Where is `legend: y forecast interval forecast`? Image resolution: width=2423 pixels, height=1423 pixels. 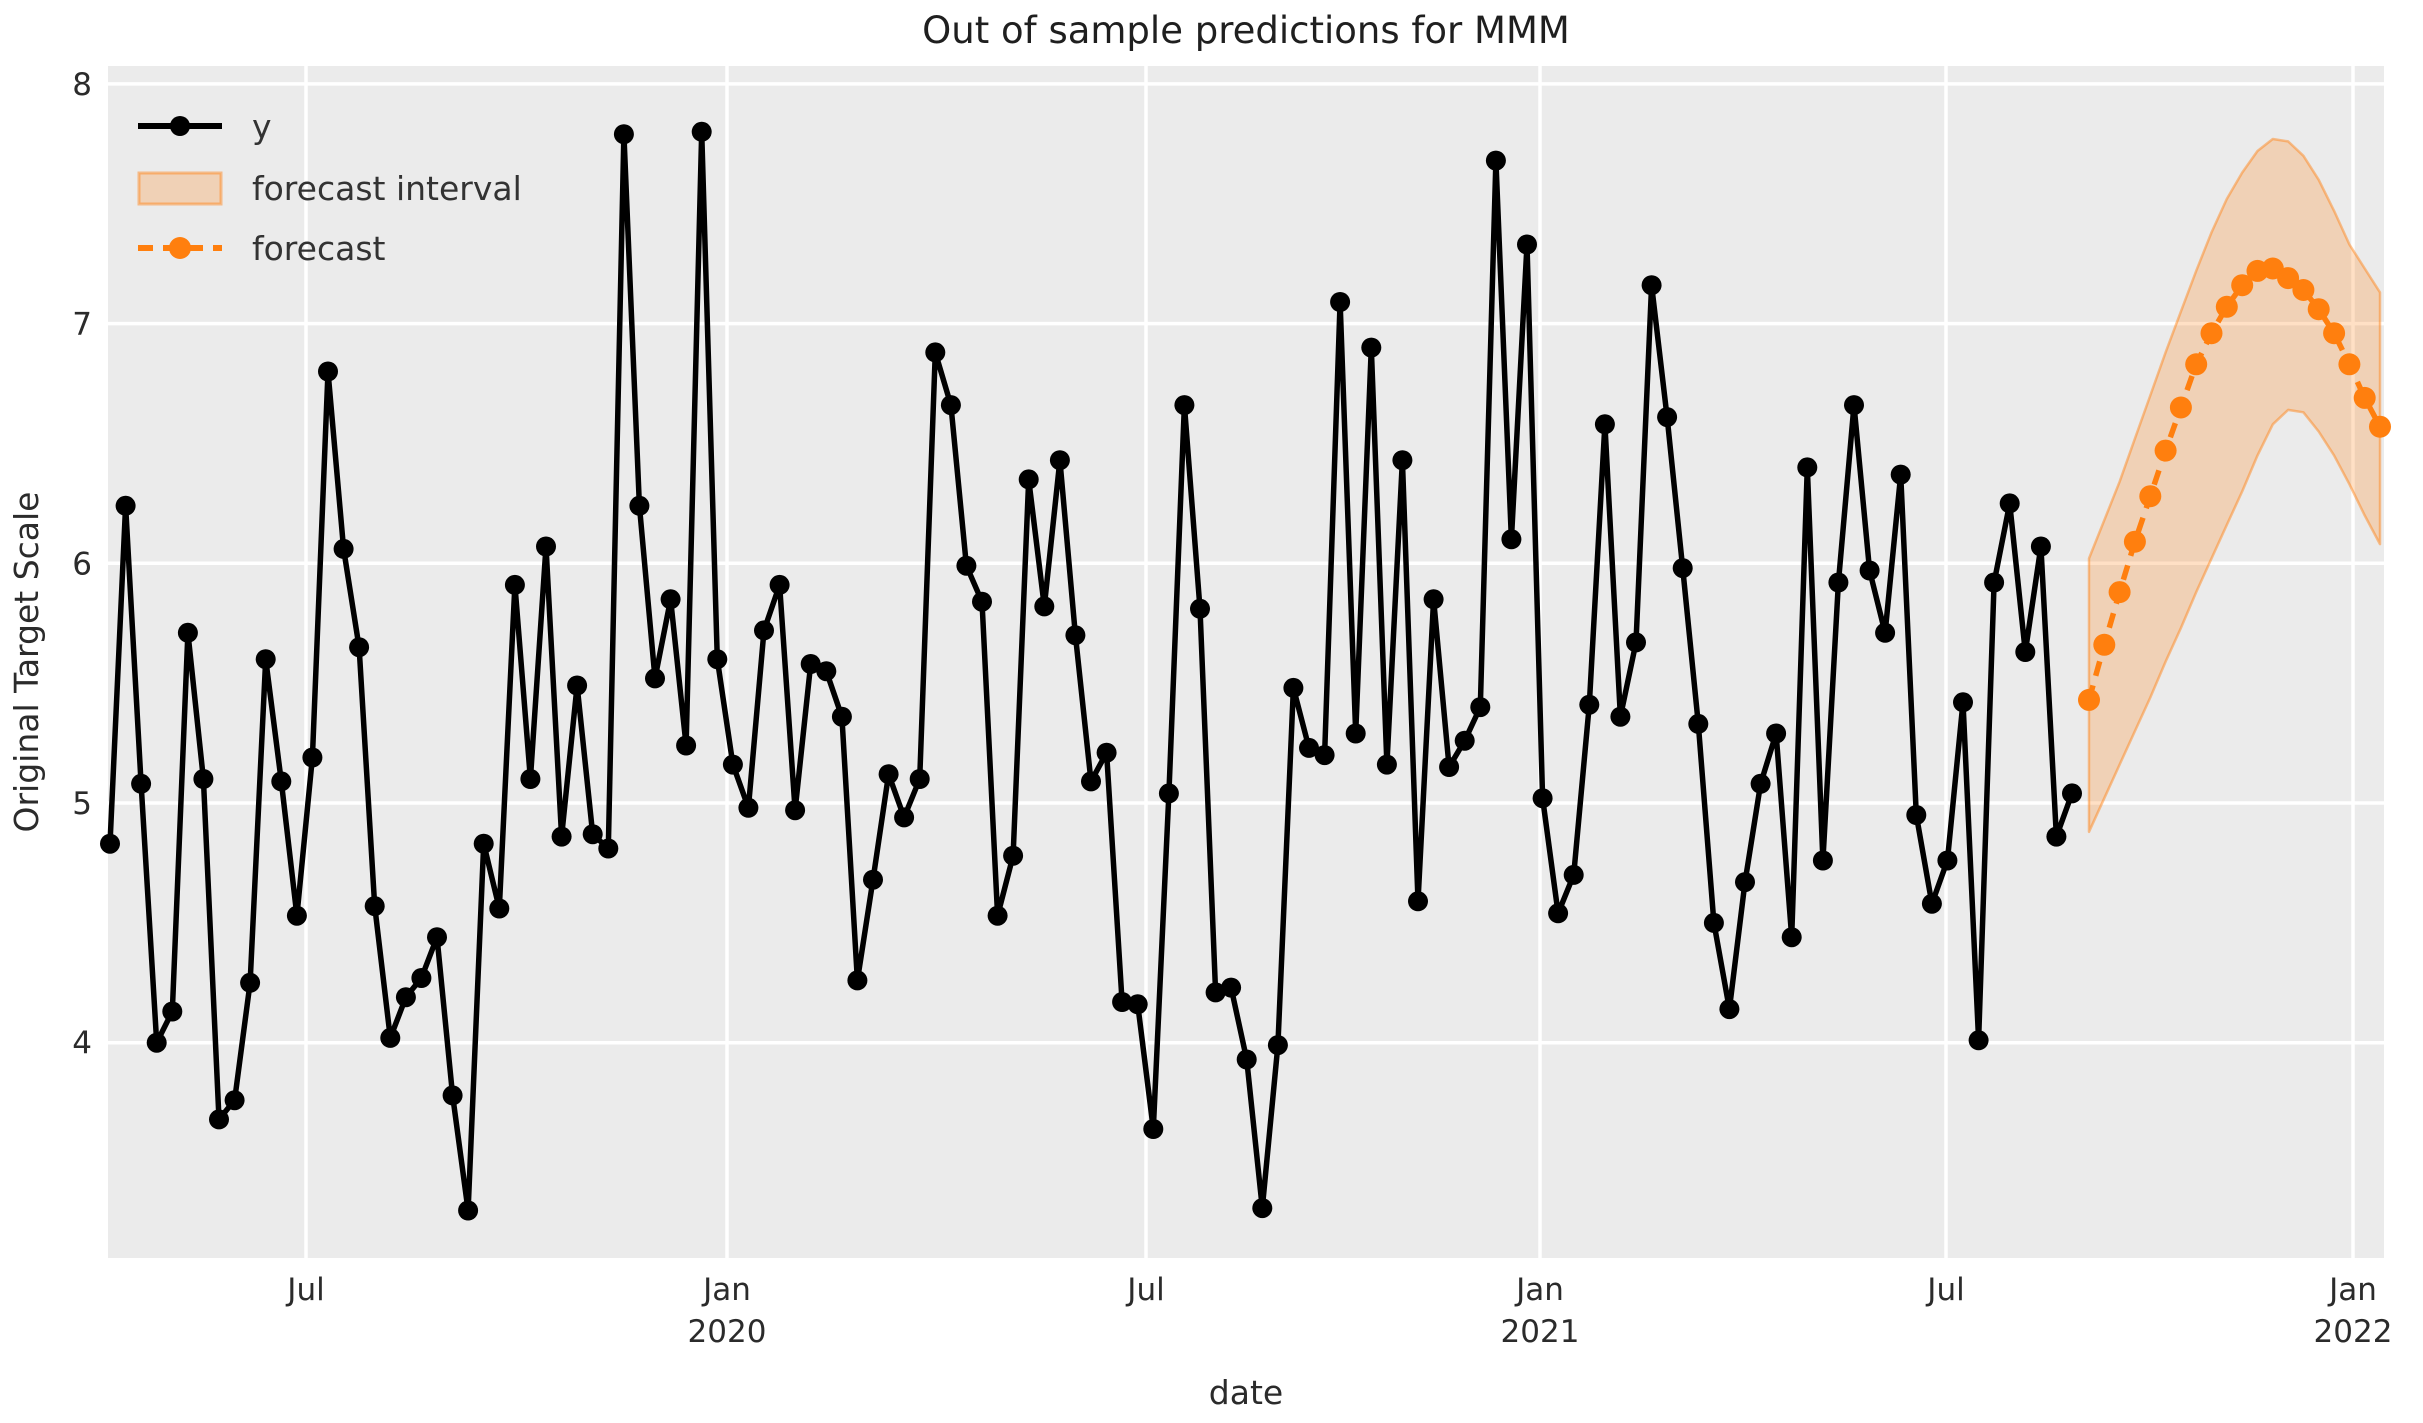
legend: y forecast interval forecast is located at coordinates (329, 187).